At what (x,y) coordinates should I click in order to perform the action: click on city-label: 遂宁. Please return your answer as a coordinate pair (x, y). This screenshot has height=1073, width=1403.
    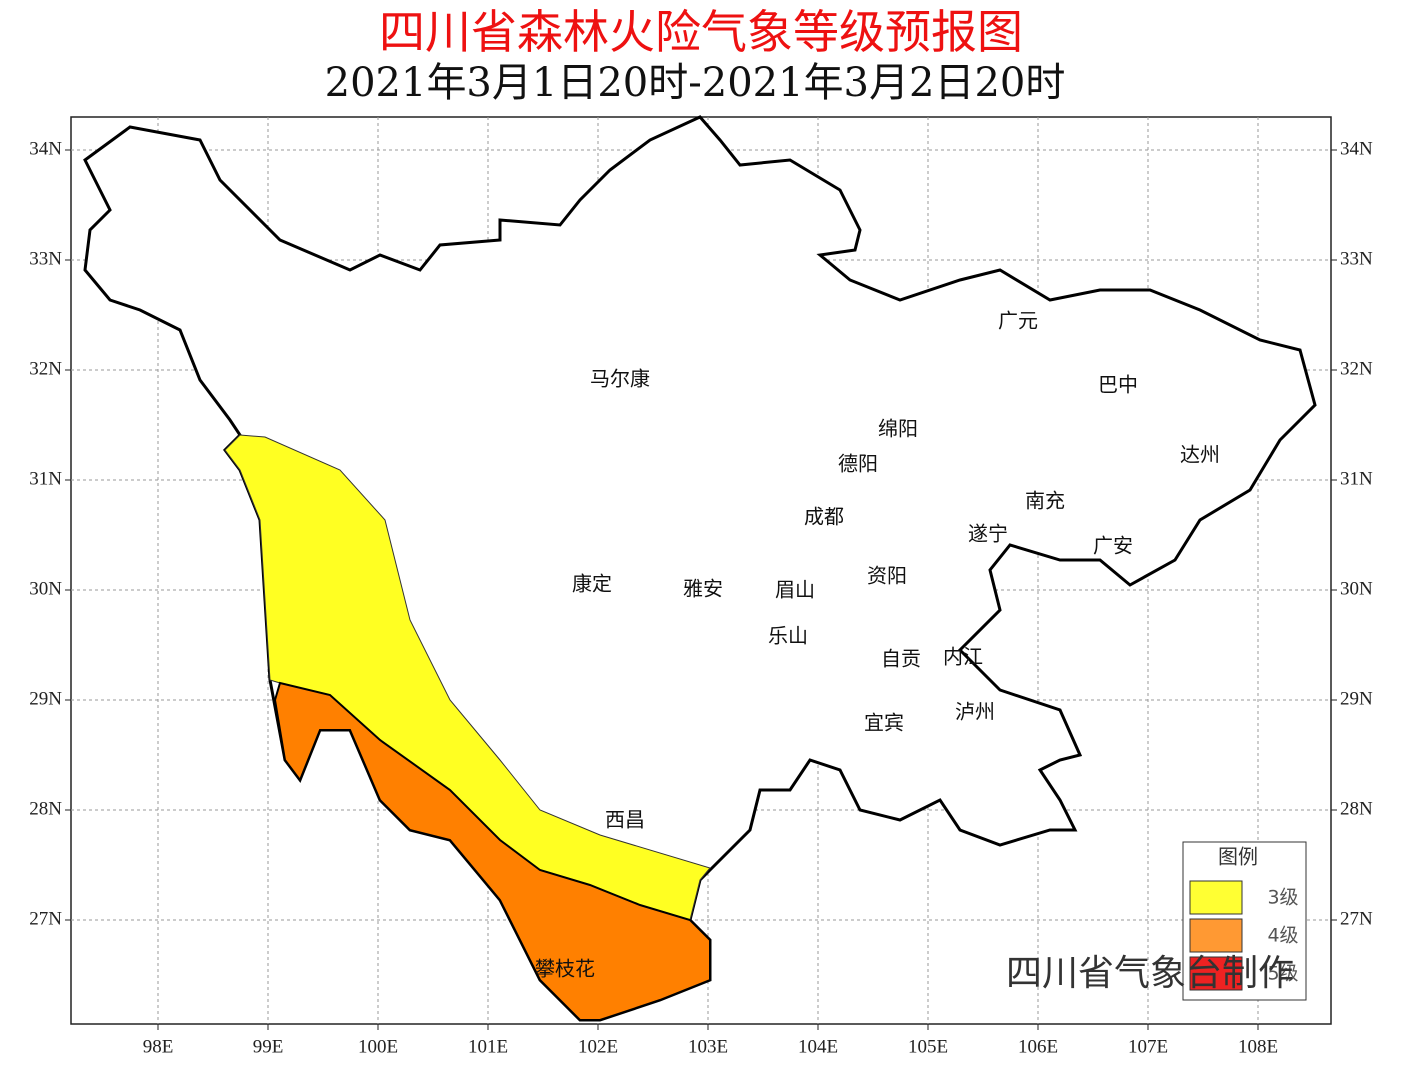
    Looking at the image, I should click on (988, 534).